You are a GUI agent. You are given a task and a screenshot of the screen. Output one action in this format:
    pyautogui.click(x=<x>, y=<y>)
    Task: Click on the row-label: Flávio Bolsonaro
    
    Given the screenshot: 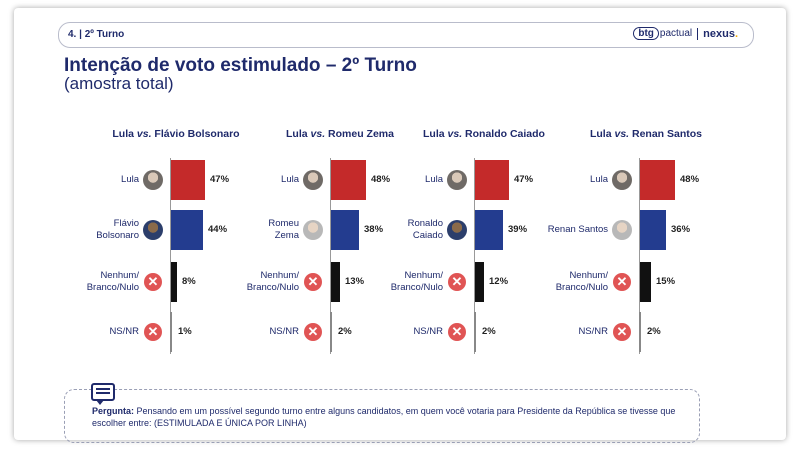 What is the action you would take?
    pyautogui.click(x=117, y=229)
    